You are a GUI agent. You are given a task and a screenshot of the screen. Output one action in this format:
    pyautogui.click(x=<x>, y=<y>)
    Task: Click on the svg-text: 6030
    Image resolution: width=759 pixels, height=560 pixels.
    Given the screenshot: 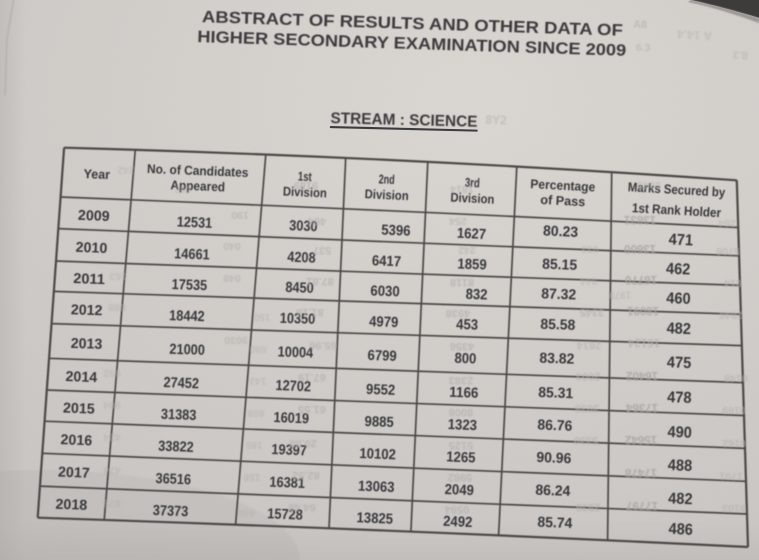 What is the action you would take?
    pyautogui.click(x=385, y=291)
    